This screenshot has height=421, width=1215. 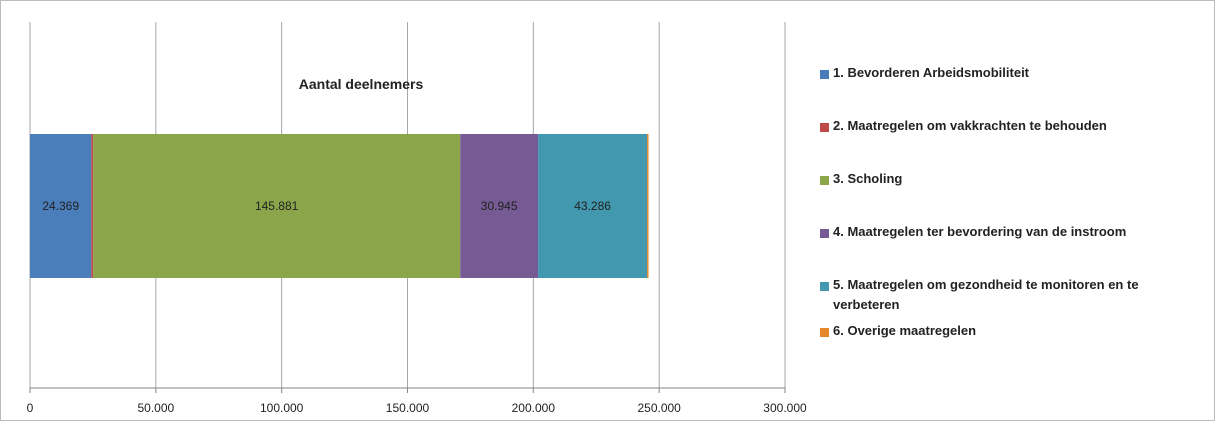 I want to click on legend-item-1: 1. Bevorderen Arbeidsmobiliteit, so click(x=1010, y=74).